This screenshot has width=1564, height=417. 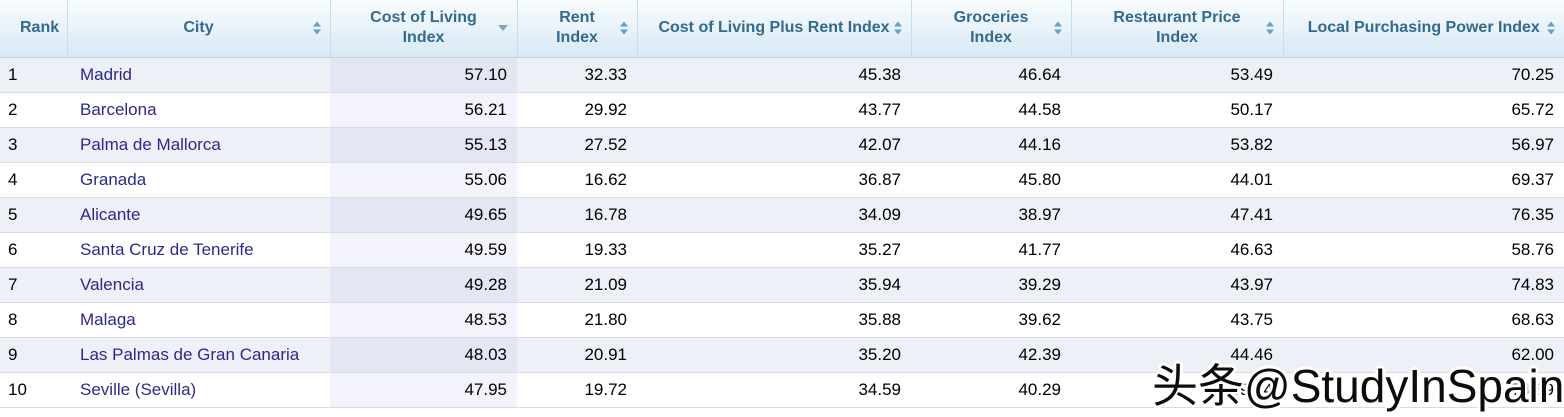 I want to click on restaurant-cell: 53.82, so click(x=1177, y=145).